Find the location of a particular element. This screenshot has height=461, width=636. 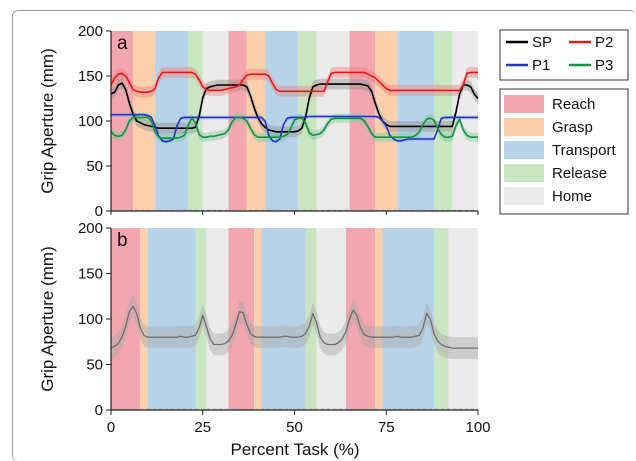

legend-label-transport: Transport is located at coordinates (584, 150).